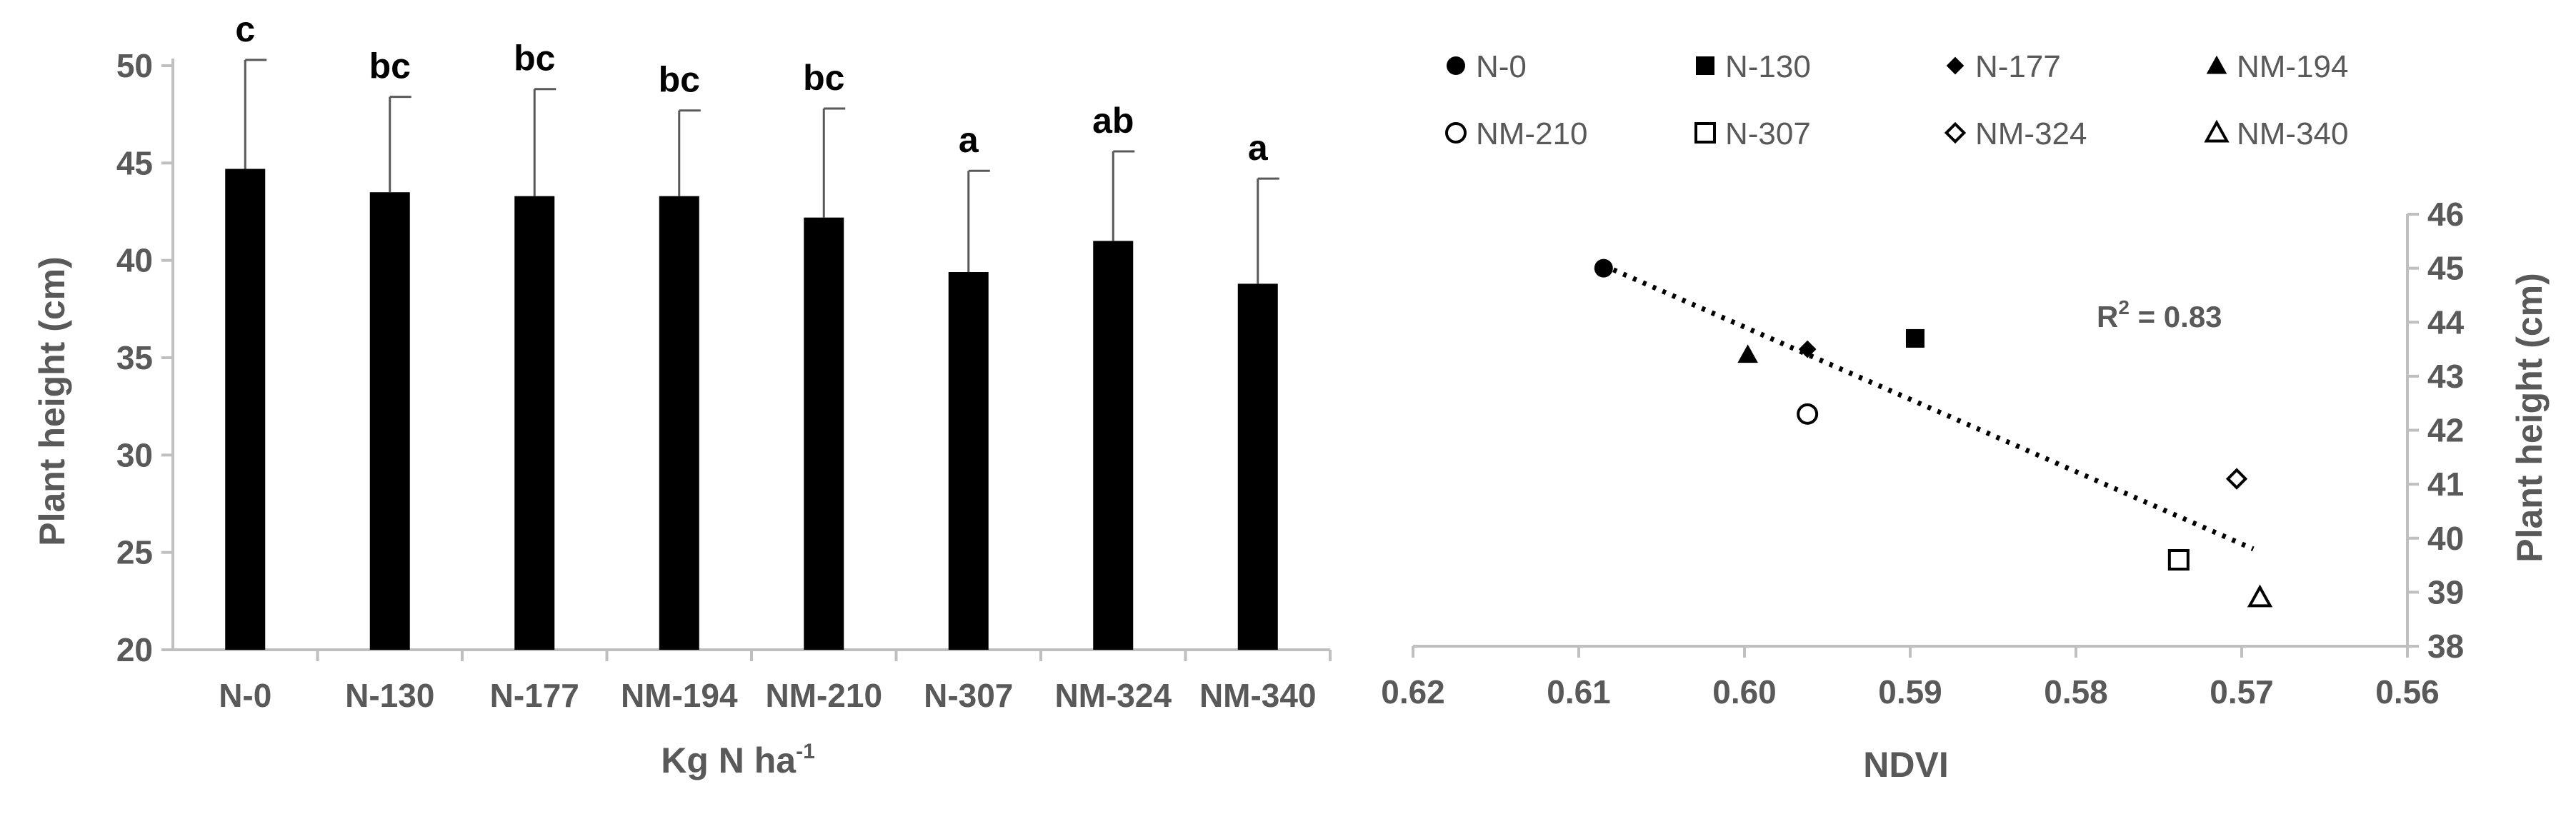 The image size is (2576, 814). I want to click on scatter-chart-x-ticks: 0.62 0.61 0.60 0.59 0.58 0.57 0.56, so click(1910, 678).